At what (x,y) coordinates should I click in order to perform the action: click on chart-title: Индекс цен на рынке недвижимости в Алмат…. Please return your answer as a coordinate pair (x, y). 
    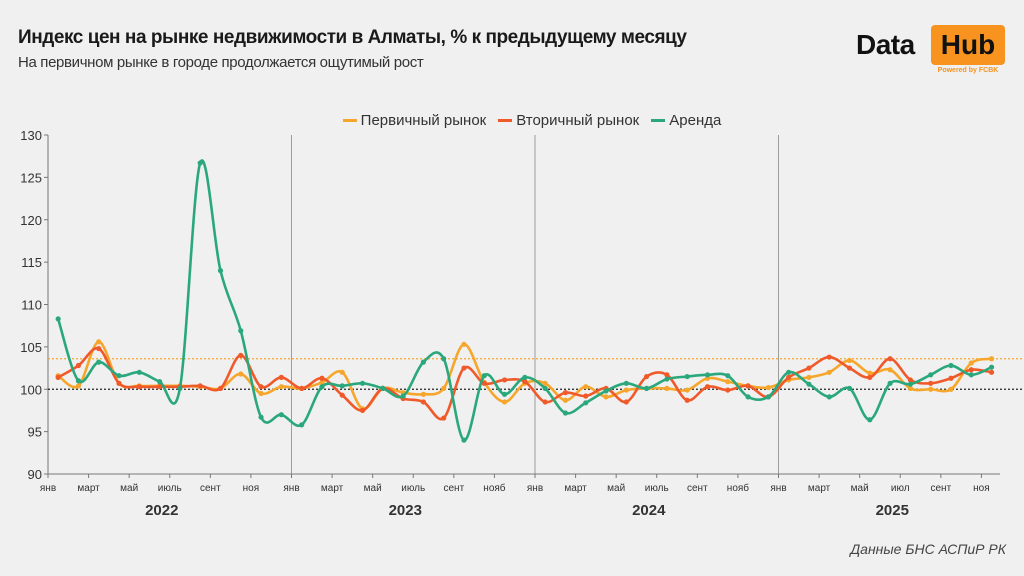
    Looking at the image, I should click on (352, 37).